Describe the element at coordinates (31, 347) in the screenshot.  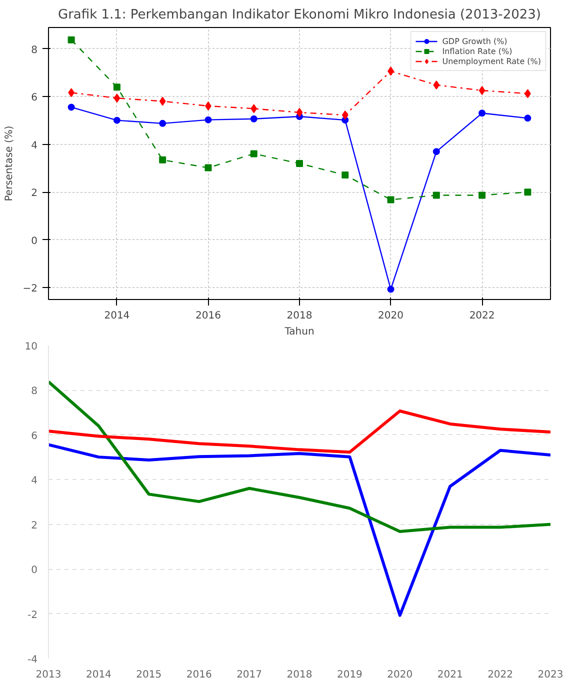
I see `y-tick-label: 10` at that location.